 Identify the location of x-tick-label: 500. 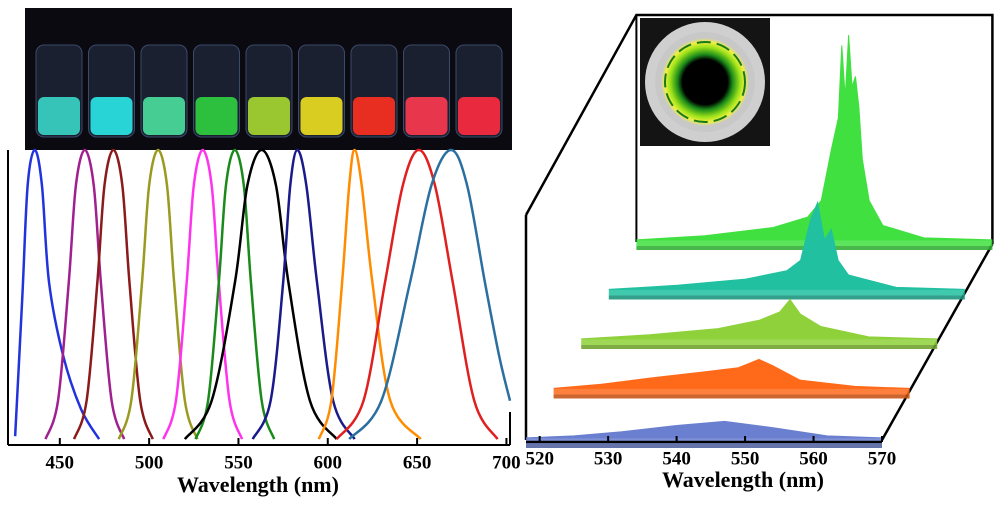
(149, 462).